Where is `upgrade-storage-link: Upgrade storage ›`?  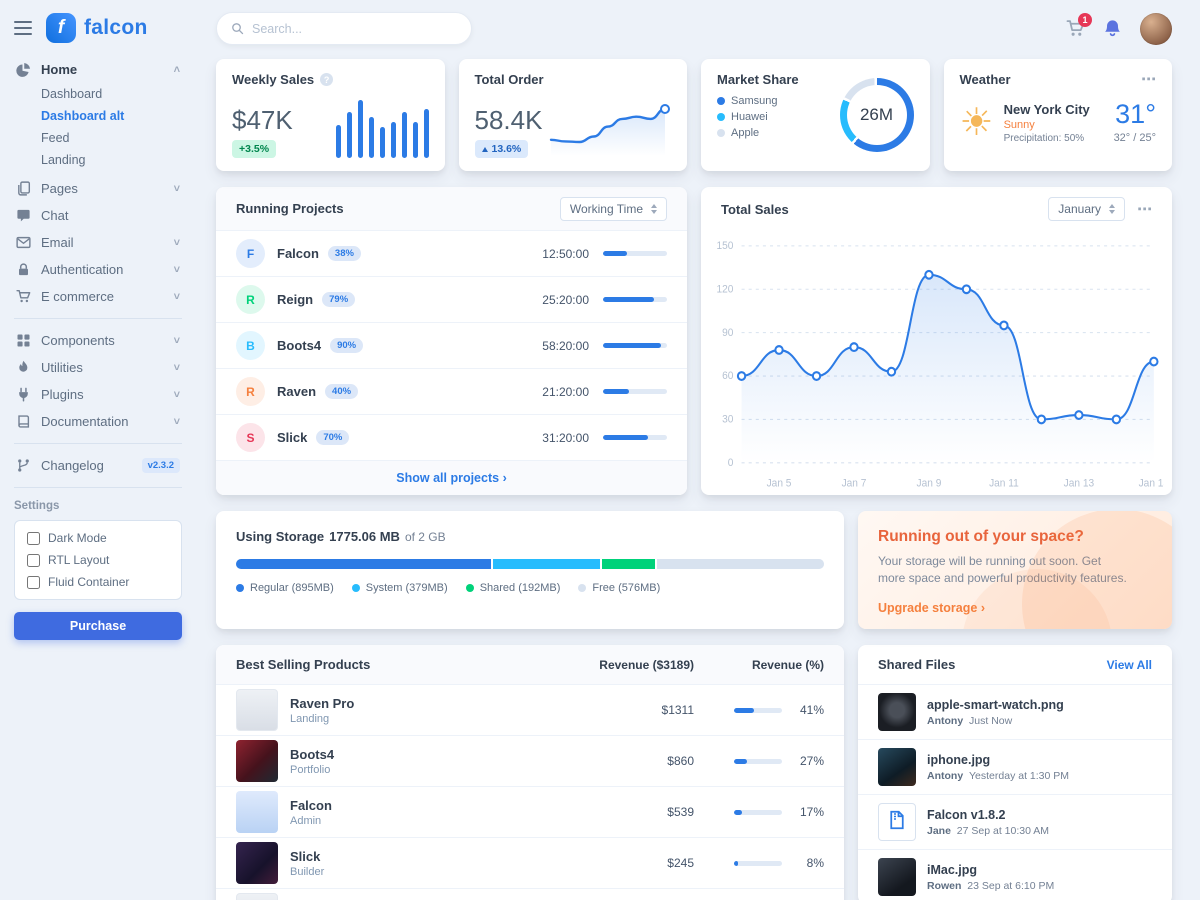
upgrade-storage-link: Upgrade storage › is located at coordinates (931, 607).